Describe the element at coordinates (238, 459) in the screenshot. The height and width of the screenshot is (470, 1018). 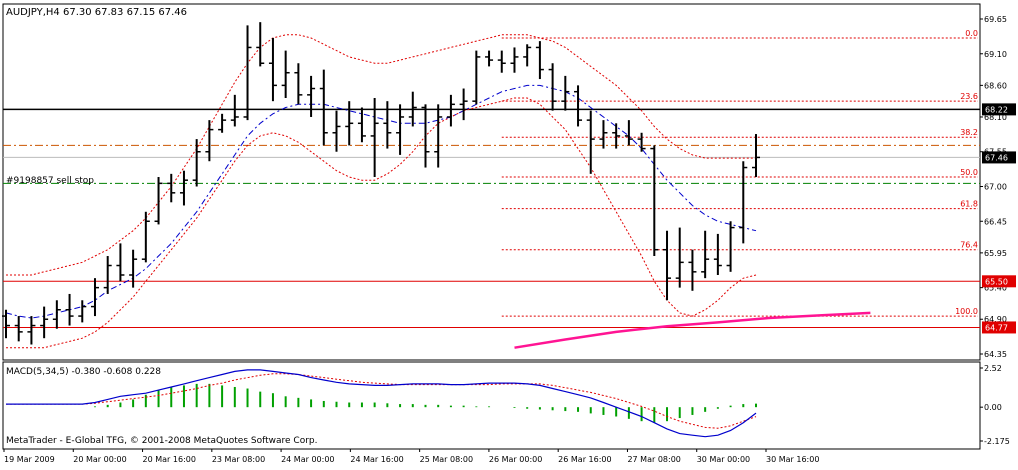
I see `x-tick-label: 23 Mar 08:00` at that location.